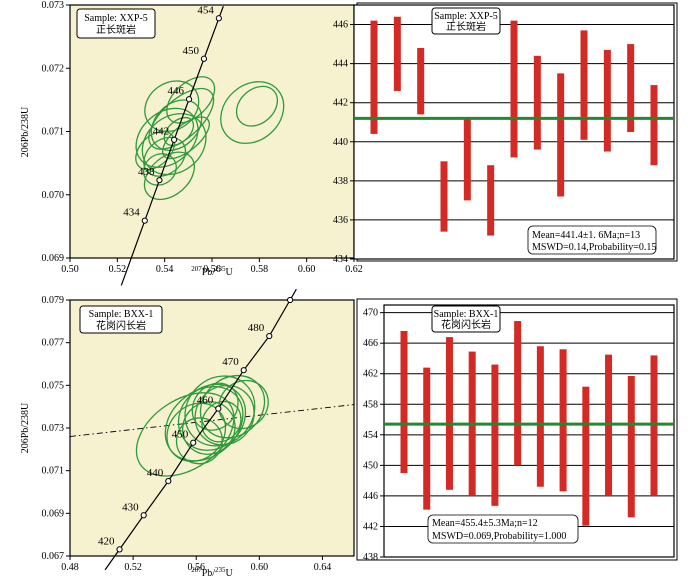 This screenshot has height=581, width=700. What do you see at coordinates (53, 513) in the screenshot?
I see `y-tick-label: 0.069` at bounding box center [53, 513].